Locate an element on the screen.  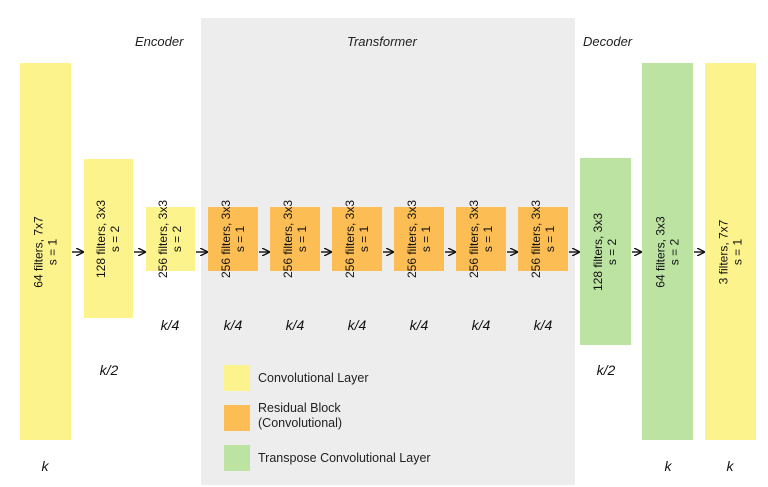
residual-4-filters: 256 filters, 3x3 is located at coordinates (412, 239).